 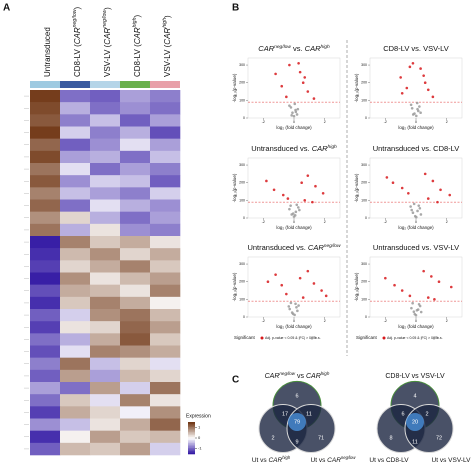 What do you see at coordinates (416, 148) in the screenshot?
I see `text-part: Untransduced vs. CD8-LV` at bounding box center [416, 148].